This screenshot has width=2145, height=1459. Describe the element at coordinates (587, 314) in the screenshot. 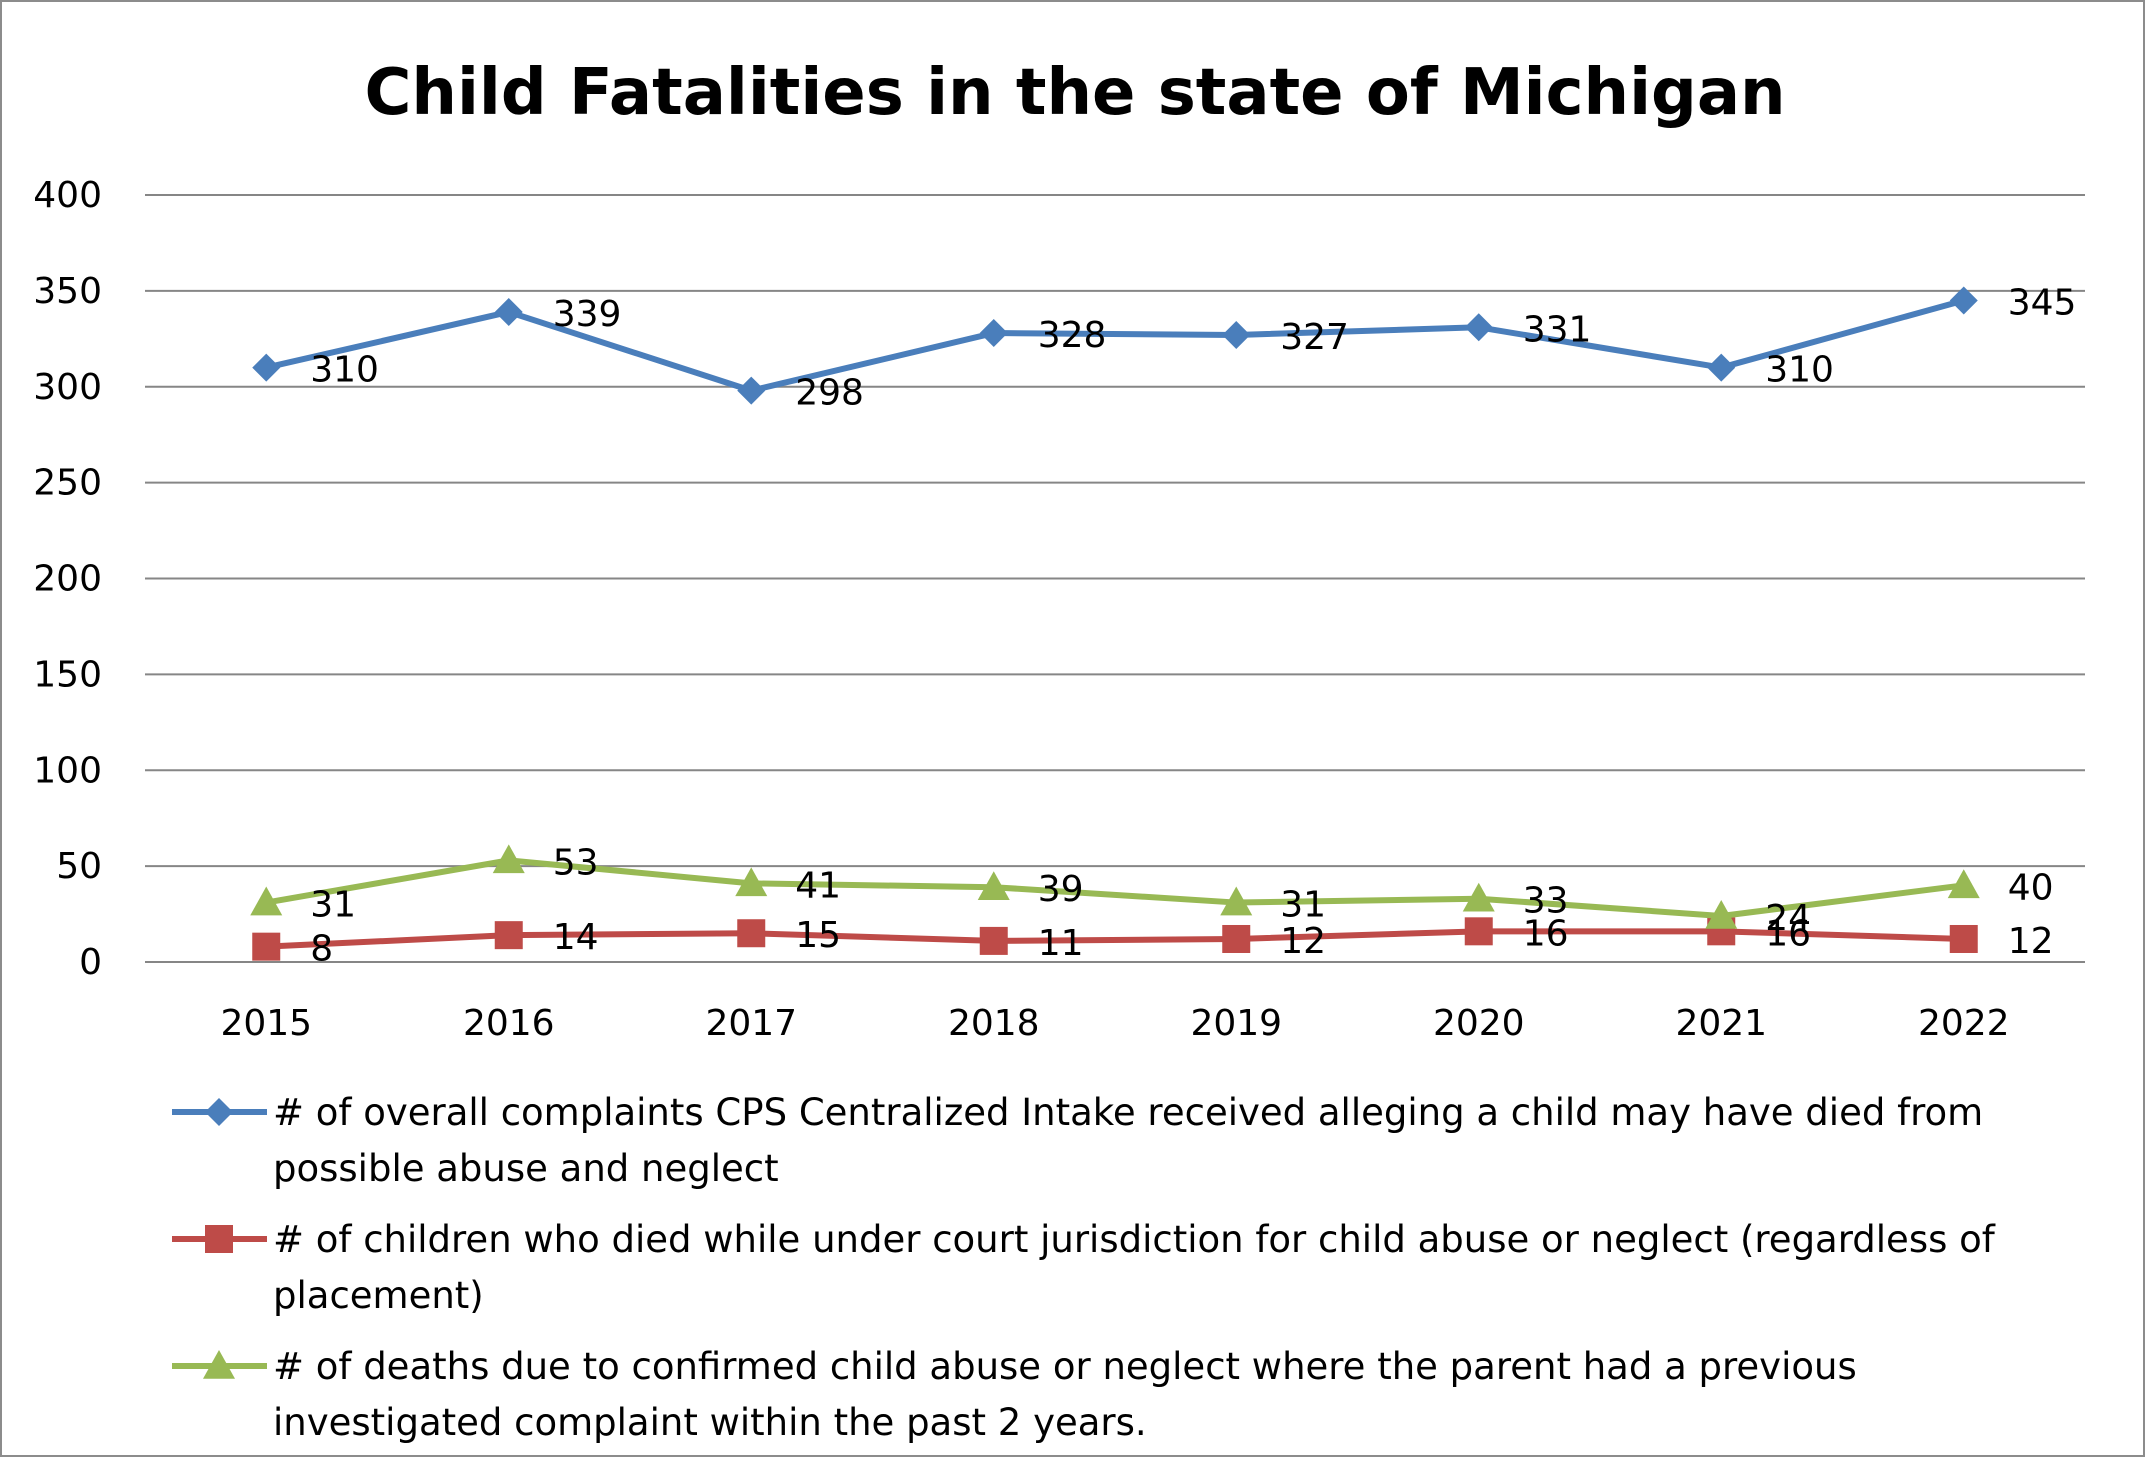

I see `data-label: 339` at that location.